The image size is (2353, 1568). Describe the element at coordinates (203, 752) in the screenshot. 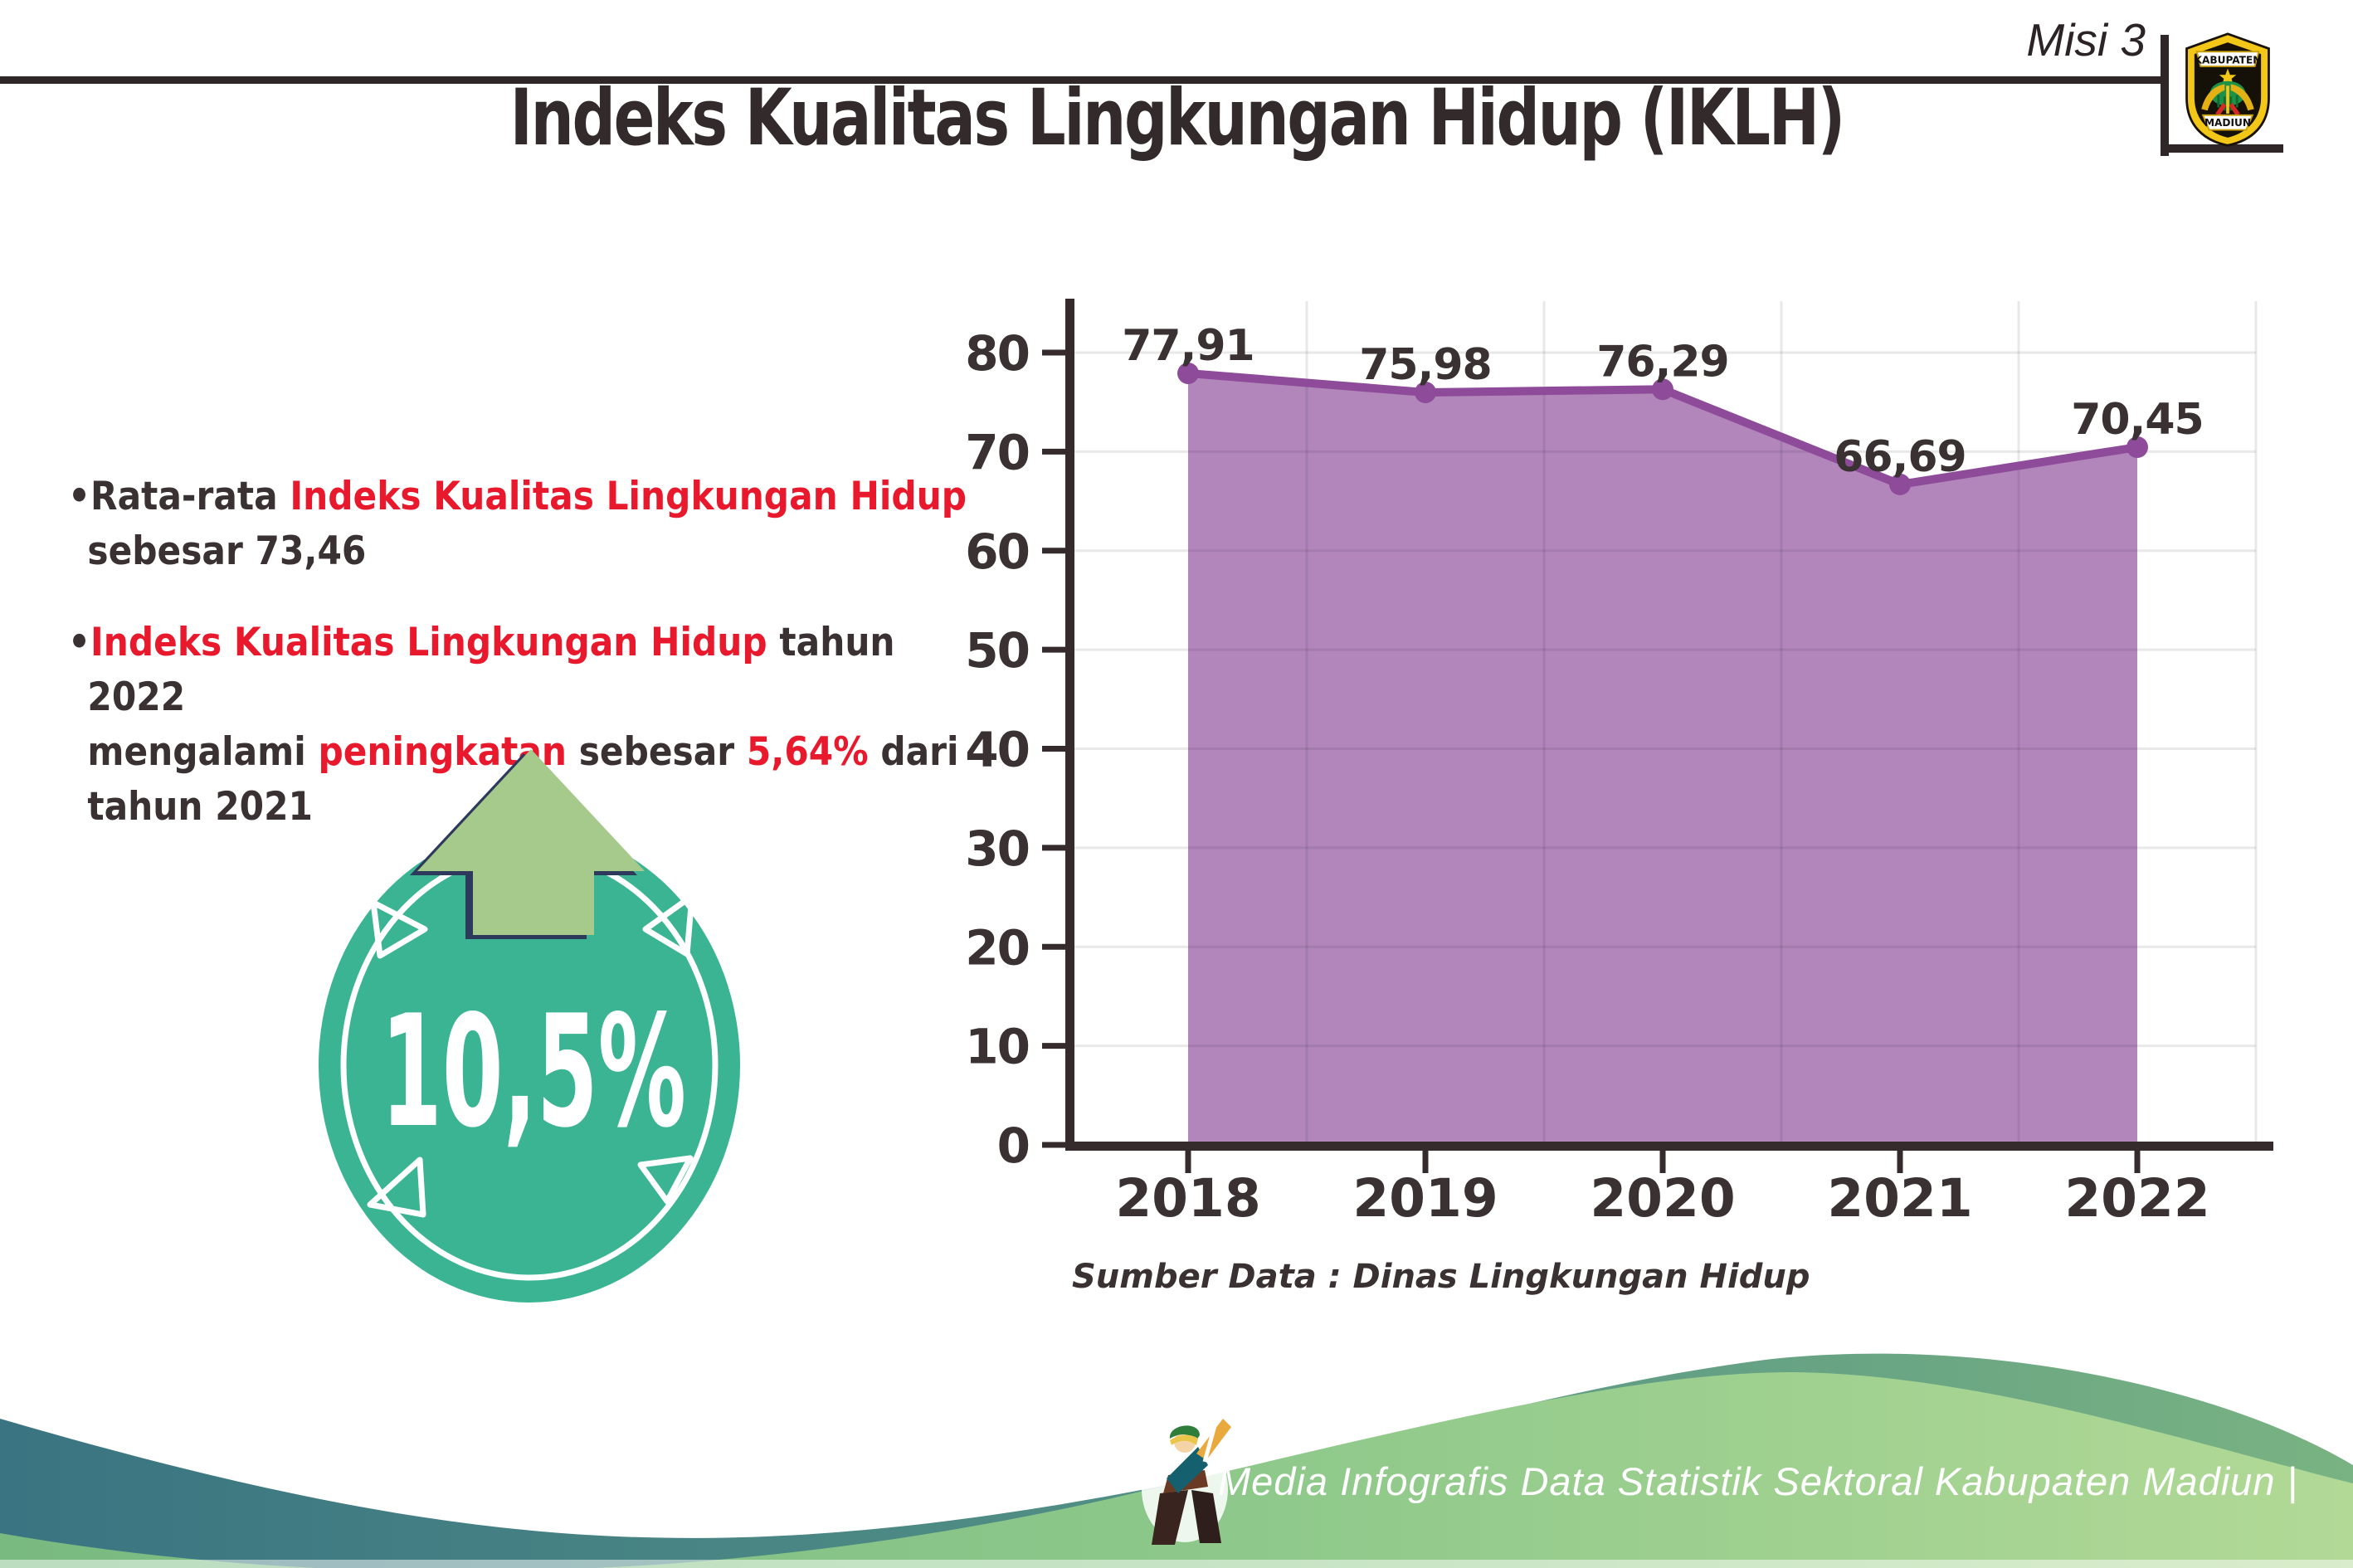

I see `body-text: mengalami` at that location.